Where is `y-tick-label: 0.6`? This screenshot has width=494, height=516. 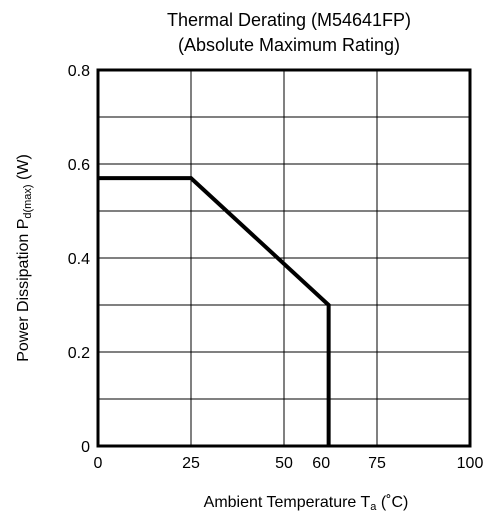 y-tick-label: 0.6 is located at coordinates (79, 165).